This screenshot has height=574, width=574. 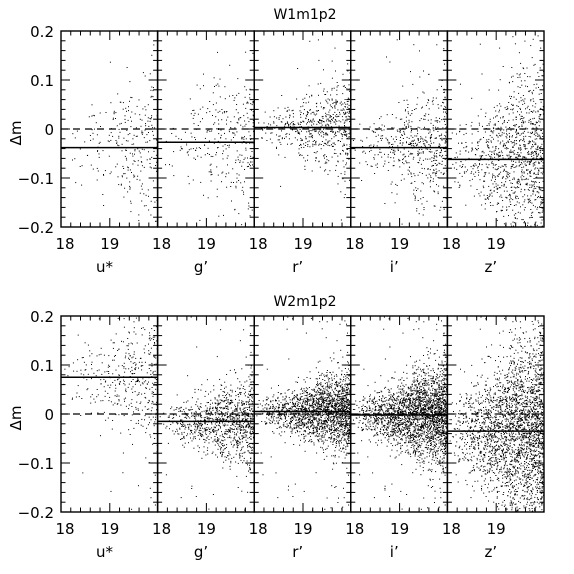 What do you see at coordinates (206, 244) in the screenshot?
I see `x-tick-label: 19` at bounding box center [206, 244].